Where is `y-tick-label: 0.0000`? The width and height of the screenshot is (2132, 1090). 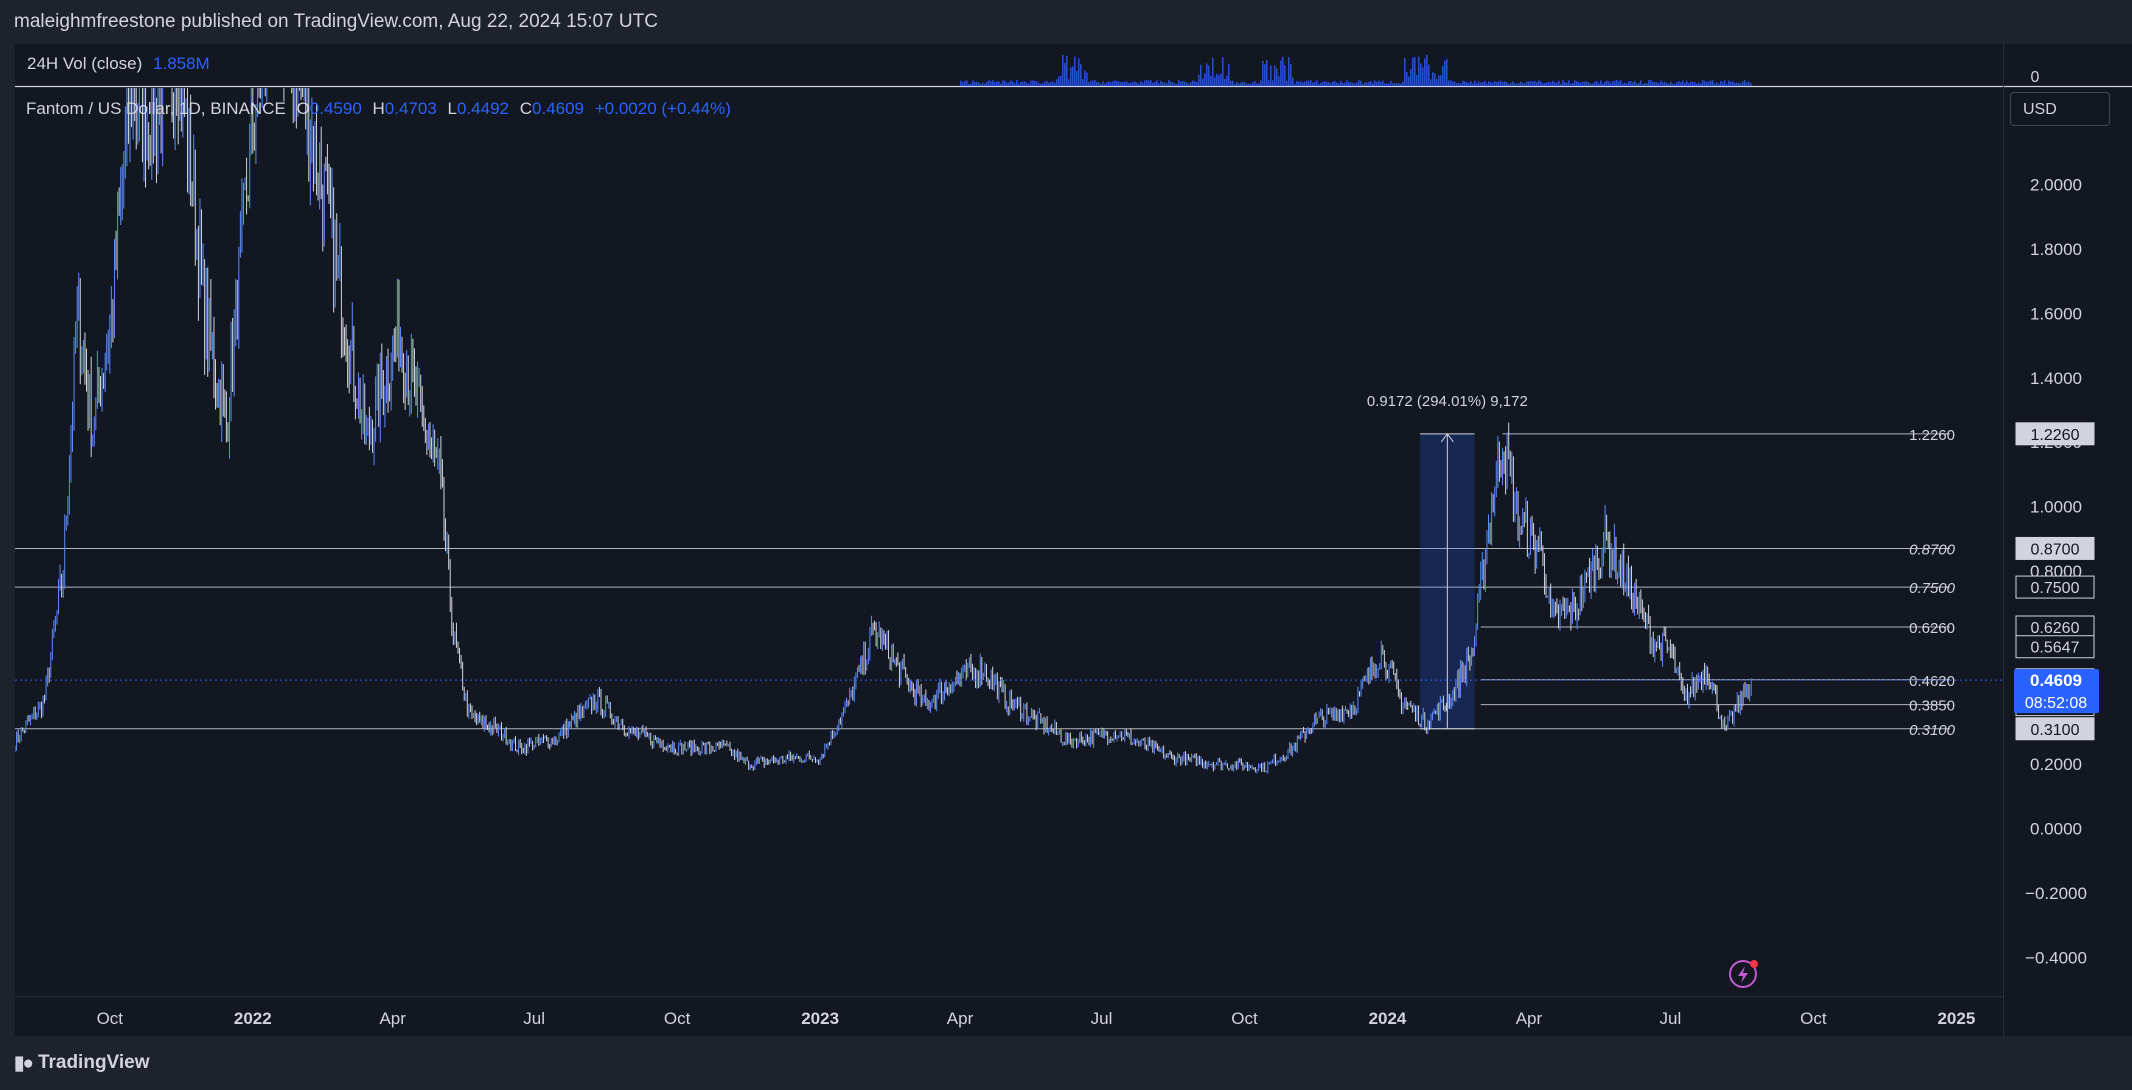 y-tick-label: 0.0000 is located at coordinates (2056, 829).